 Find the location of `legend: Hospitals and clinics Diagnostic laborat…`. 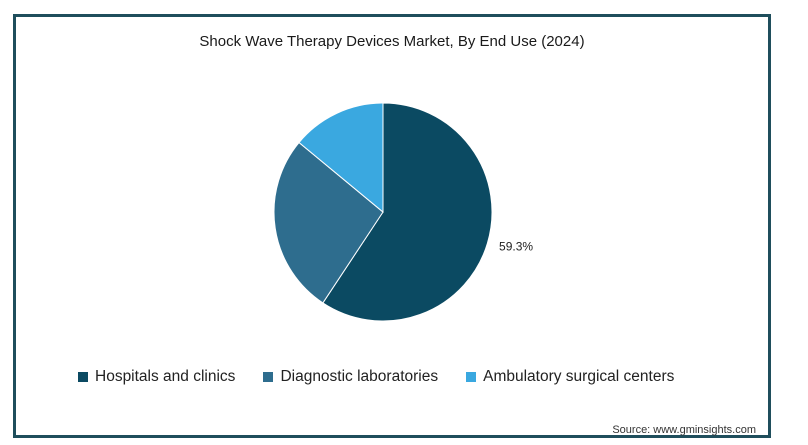

legend: Hospitals and clinics Diagnostic laborat… is located at coordinates (390, 377).